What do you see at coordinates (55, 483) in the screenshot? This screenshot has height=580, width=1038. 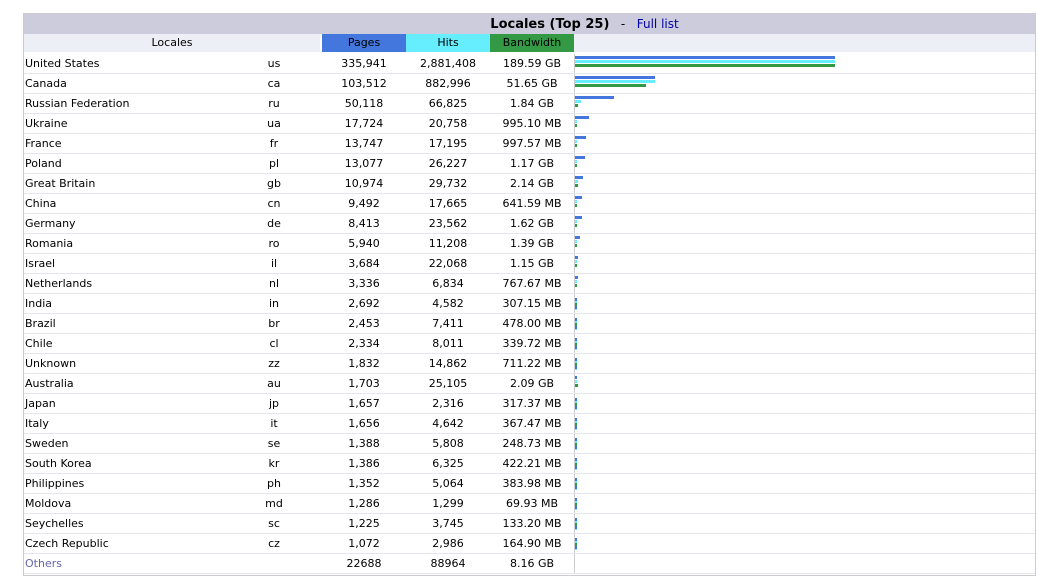 I see `locale-name: Philippines` at bounding box center [55, 483].